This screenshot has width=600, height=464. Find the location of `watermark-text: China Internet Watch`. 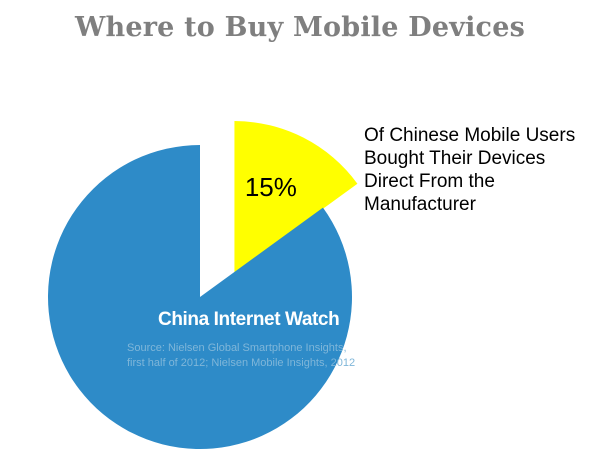

watermark-text: China Internet Watch is located at coordinates (249, 319).